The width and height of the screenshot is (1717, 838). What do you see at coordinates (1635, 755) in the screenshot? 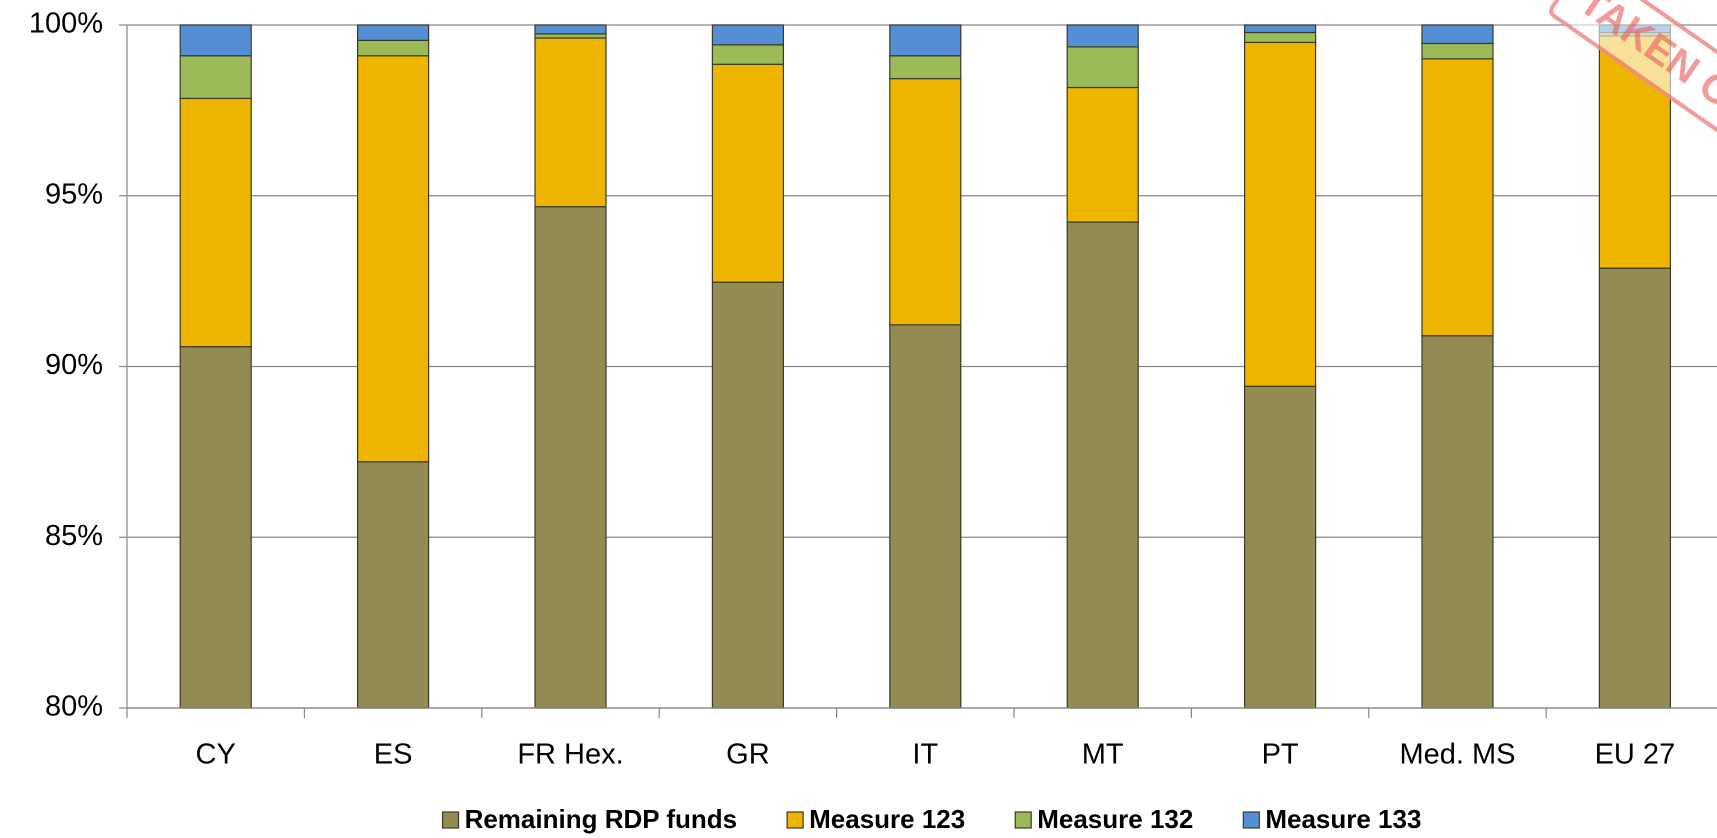
I see `x-tick-label: EU 27` at bounding box center [1635, 755].